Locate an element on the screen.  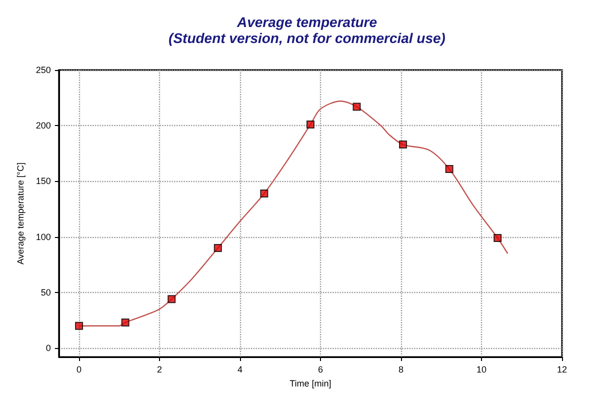
y-tick-label: 100 is located at coordinates (43, 237).